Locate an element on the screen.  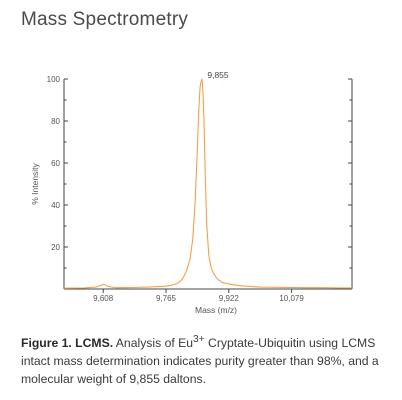
x-tick-label: 9,765 is located at coordinates (166, 298).